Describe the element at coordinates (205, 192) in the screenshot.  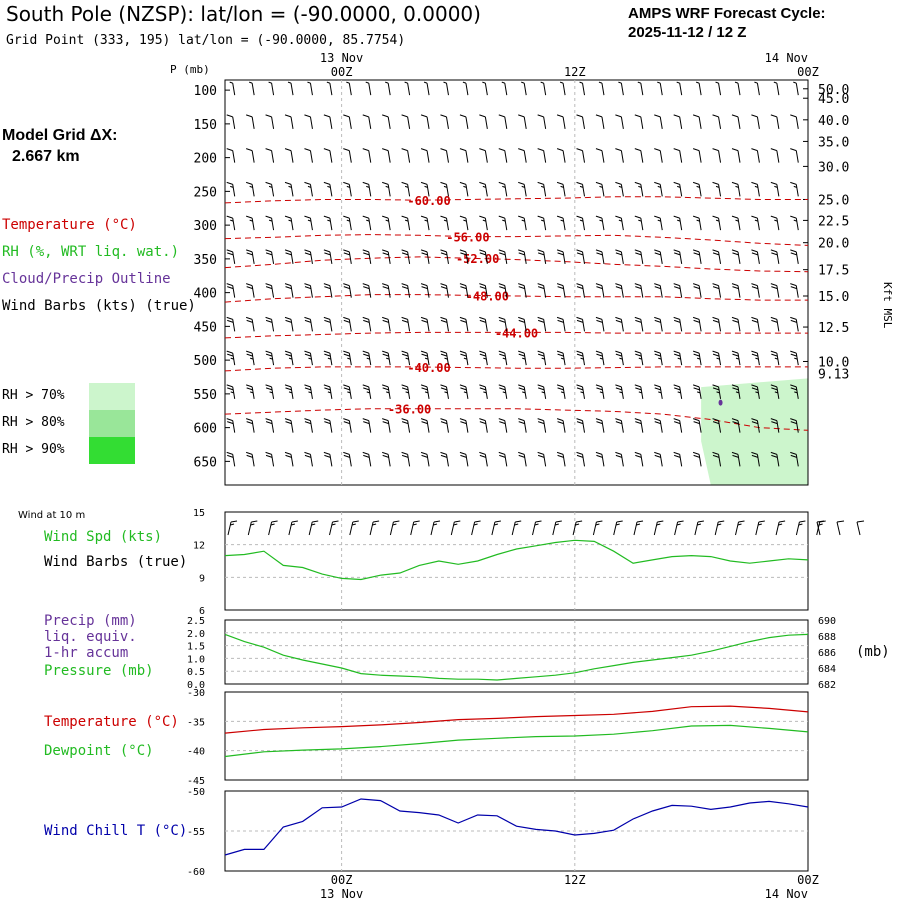
I see `pressure-tick: 250` at that location.